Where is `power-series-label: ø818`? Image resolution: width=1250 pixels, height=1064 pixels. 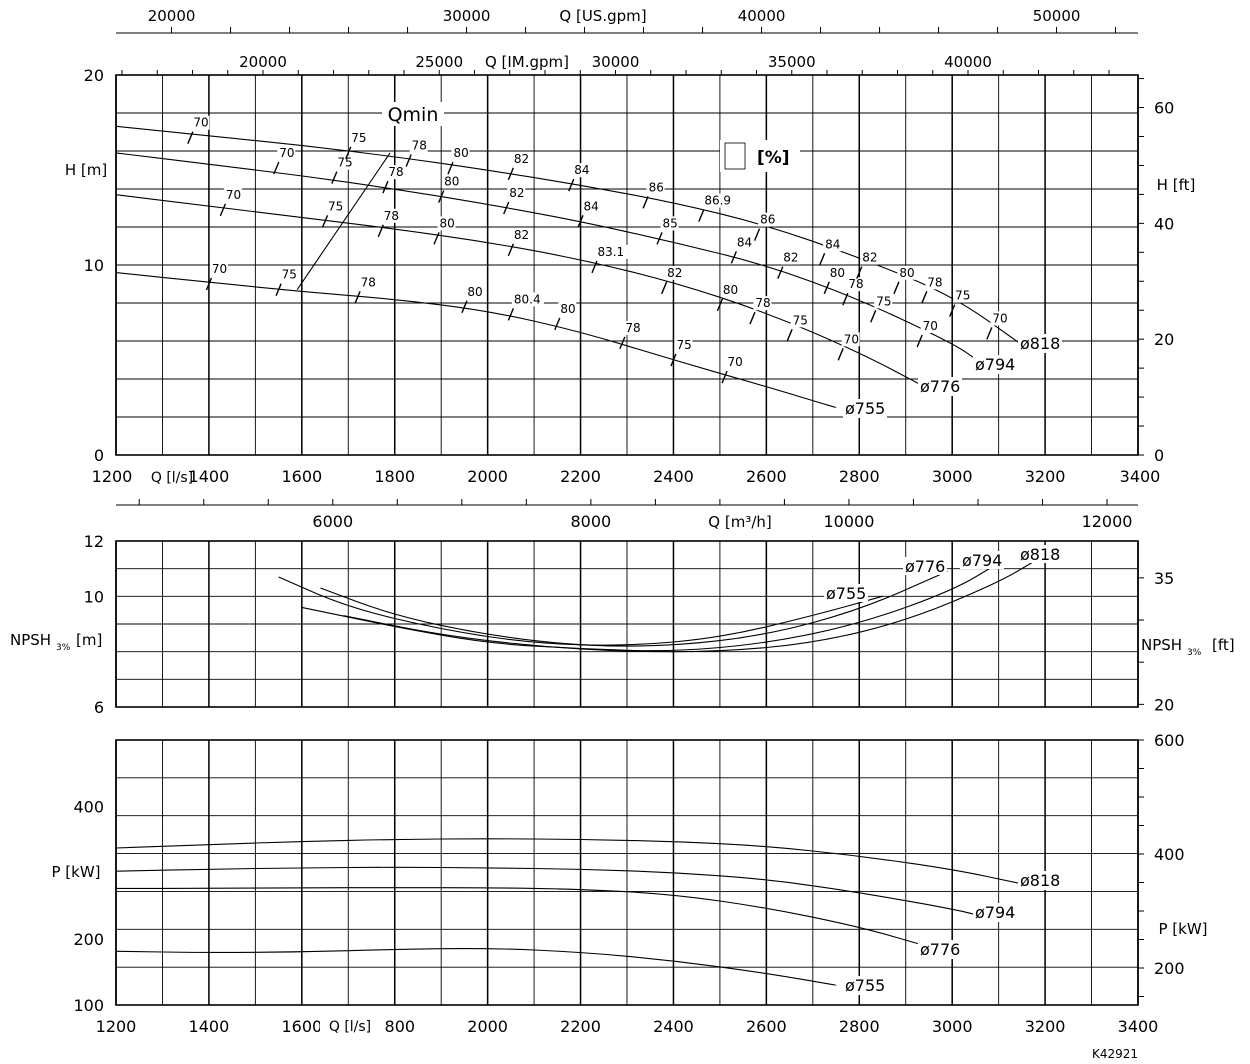
power-series-label: ø818 is located at coordinates (1040, 880).